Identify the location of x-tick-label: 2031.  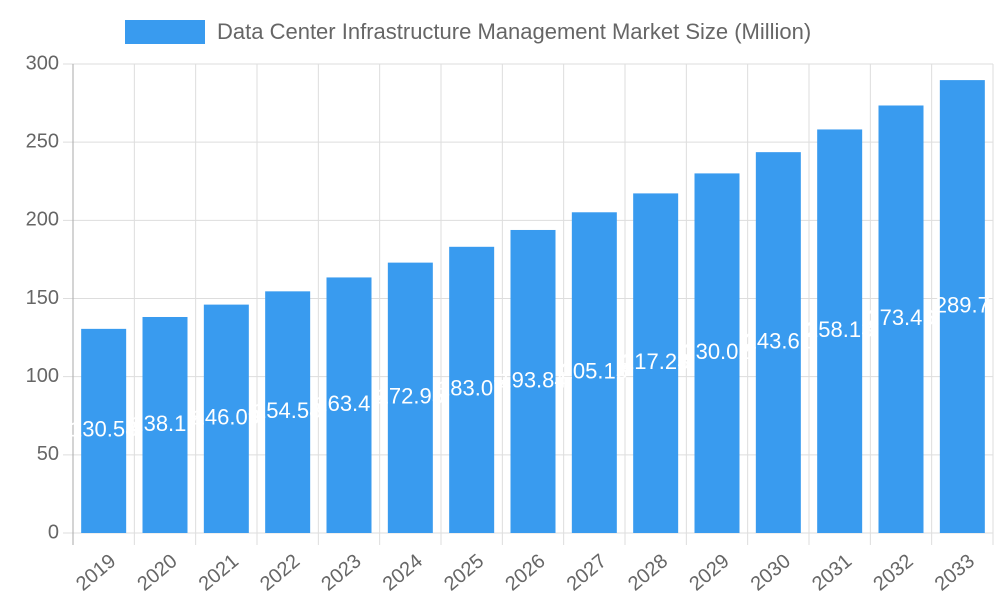
(832, 572).